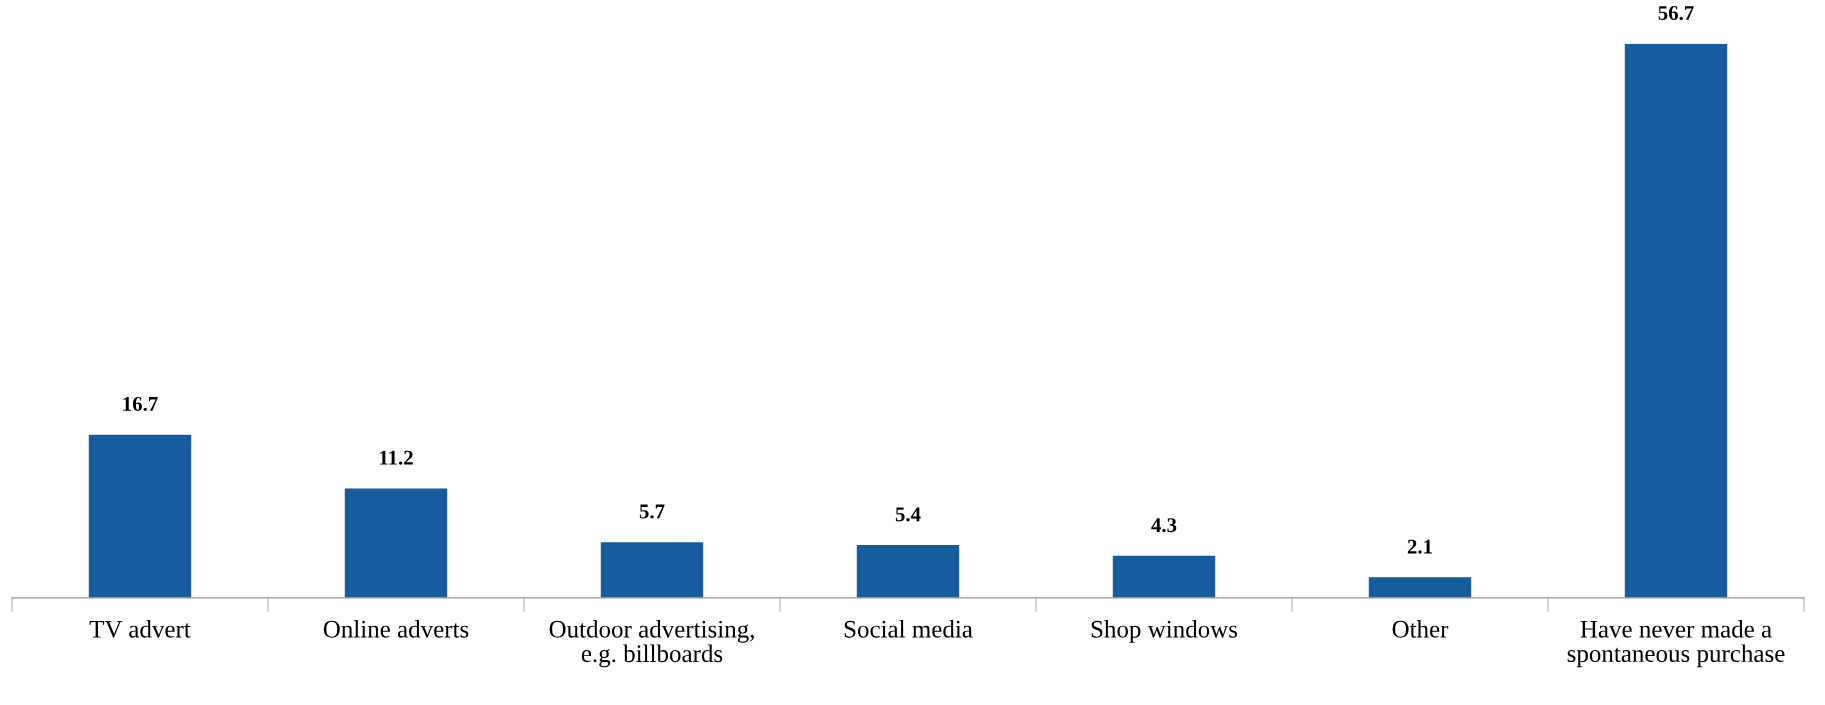 This screenshot has height=705, width=1825. I want to click on data-label: 16.7, so click(140, 404).